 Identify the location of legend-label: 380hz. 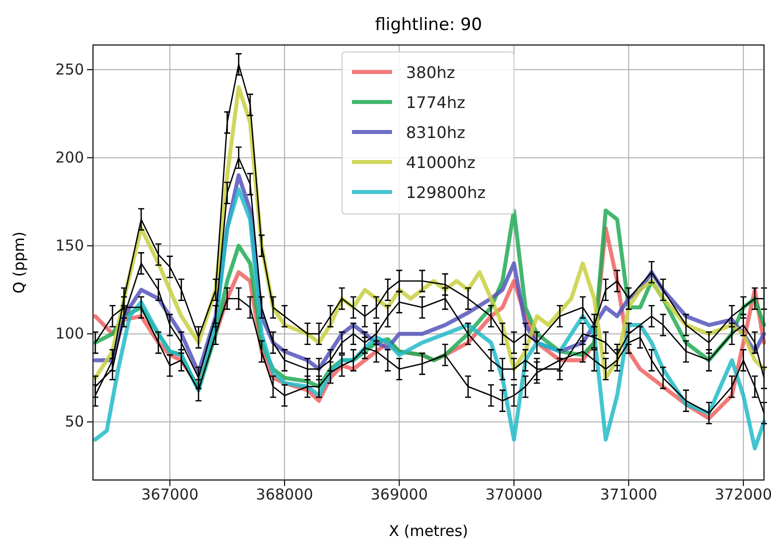
(431, 72).